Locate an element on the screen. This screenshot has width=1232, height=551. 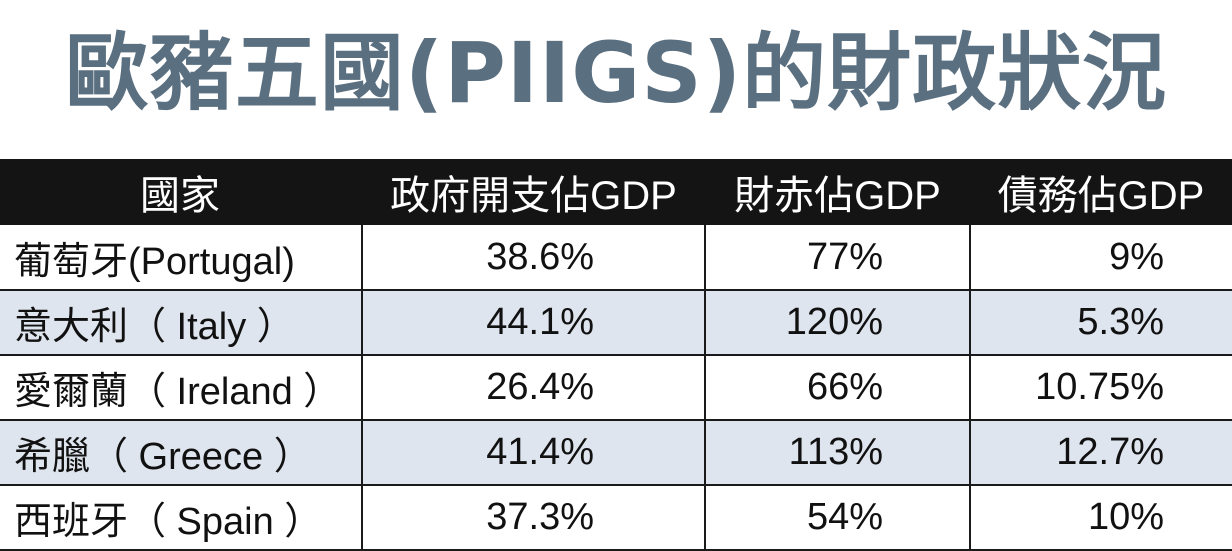
spending-cell: 44.1% is located at coordinates (533, 323).